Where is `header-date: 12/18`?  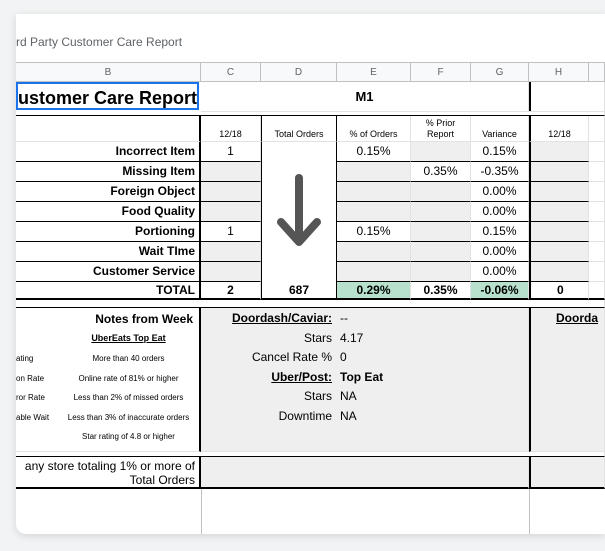 header-date: 12/18 is located at coordinates (231, 129).